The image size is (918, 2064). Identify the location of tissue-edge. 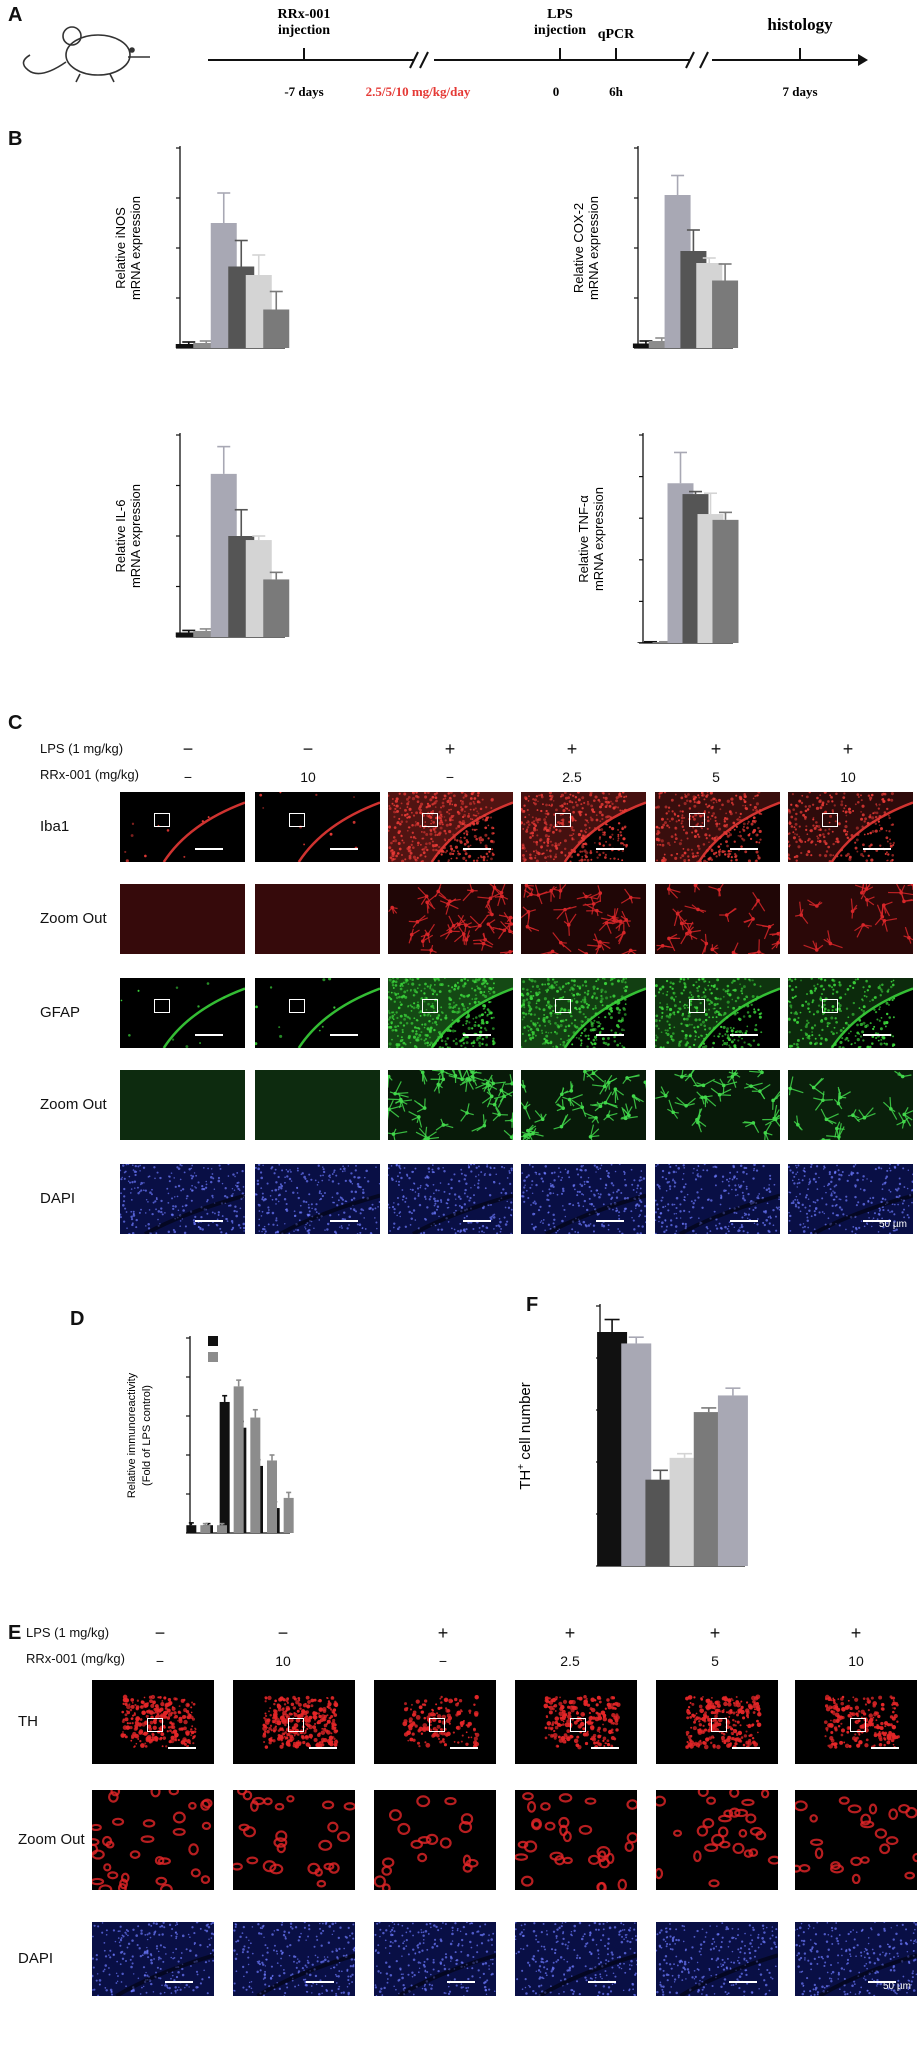
(338, 831).